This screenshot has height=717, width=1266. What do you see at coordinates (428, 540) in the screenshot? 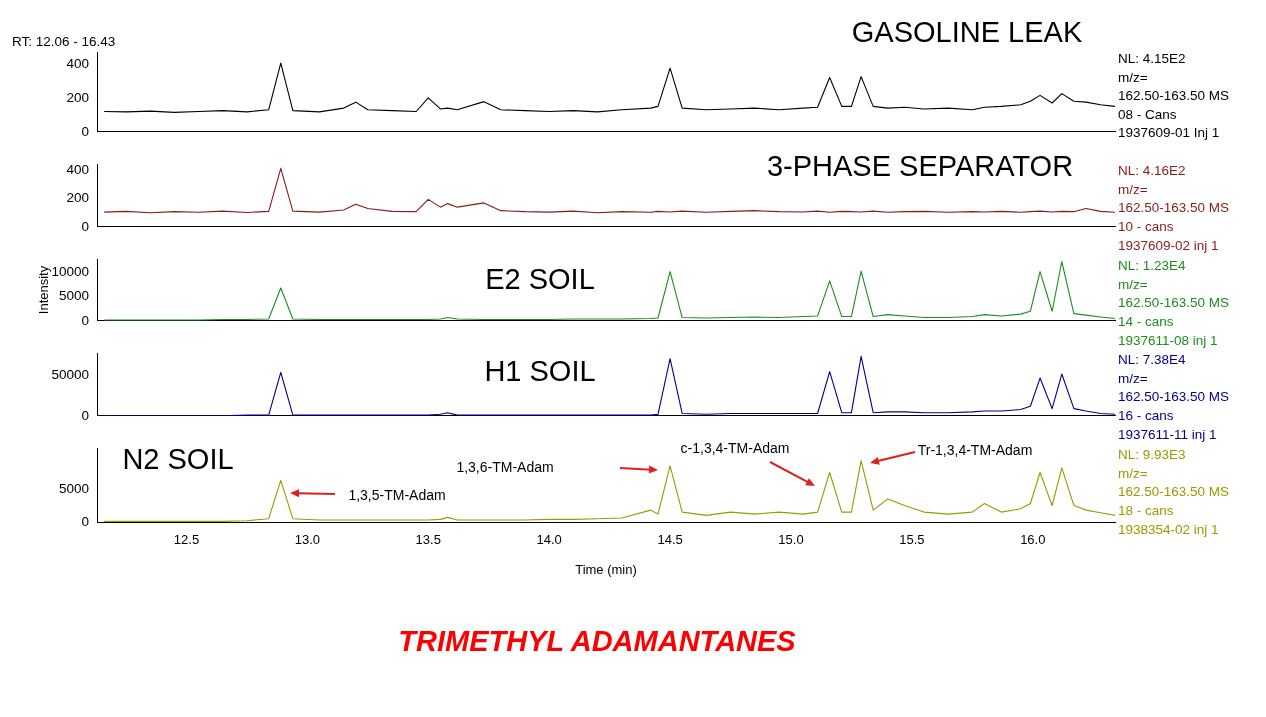
I see `x-tick-label: 13.5` at bounding box center [428, 540].